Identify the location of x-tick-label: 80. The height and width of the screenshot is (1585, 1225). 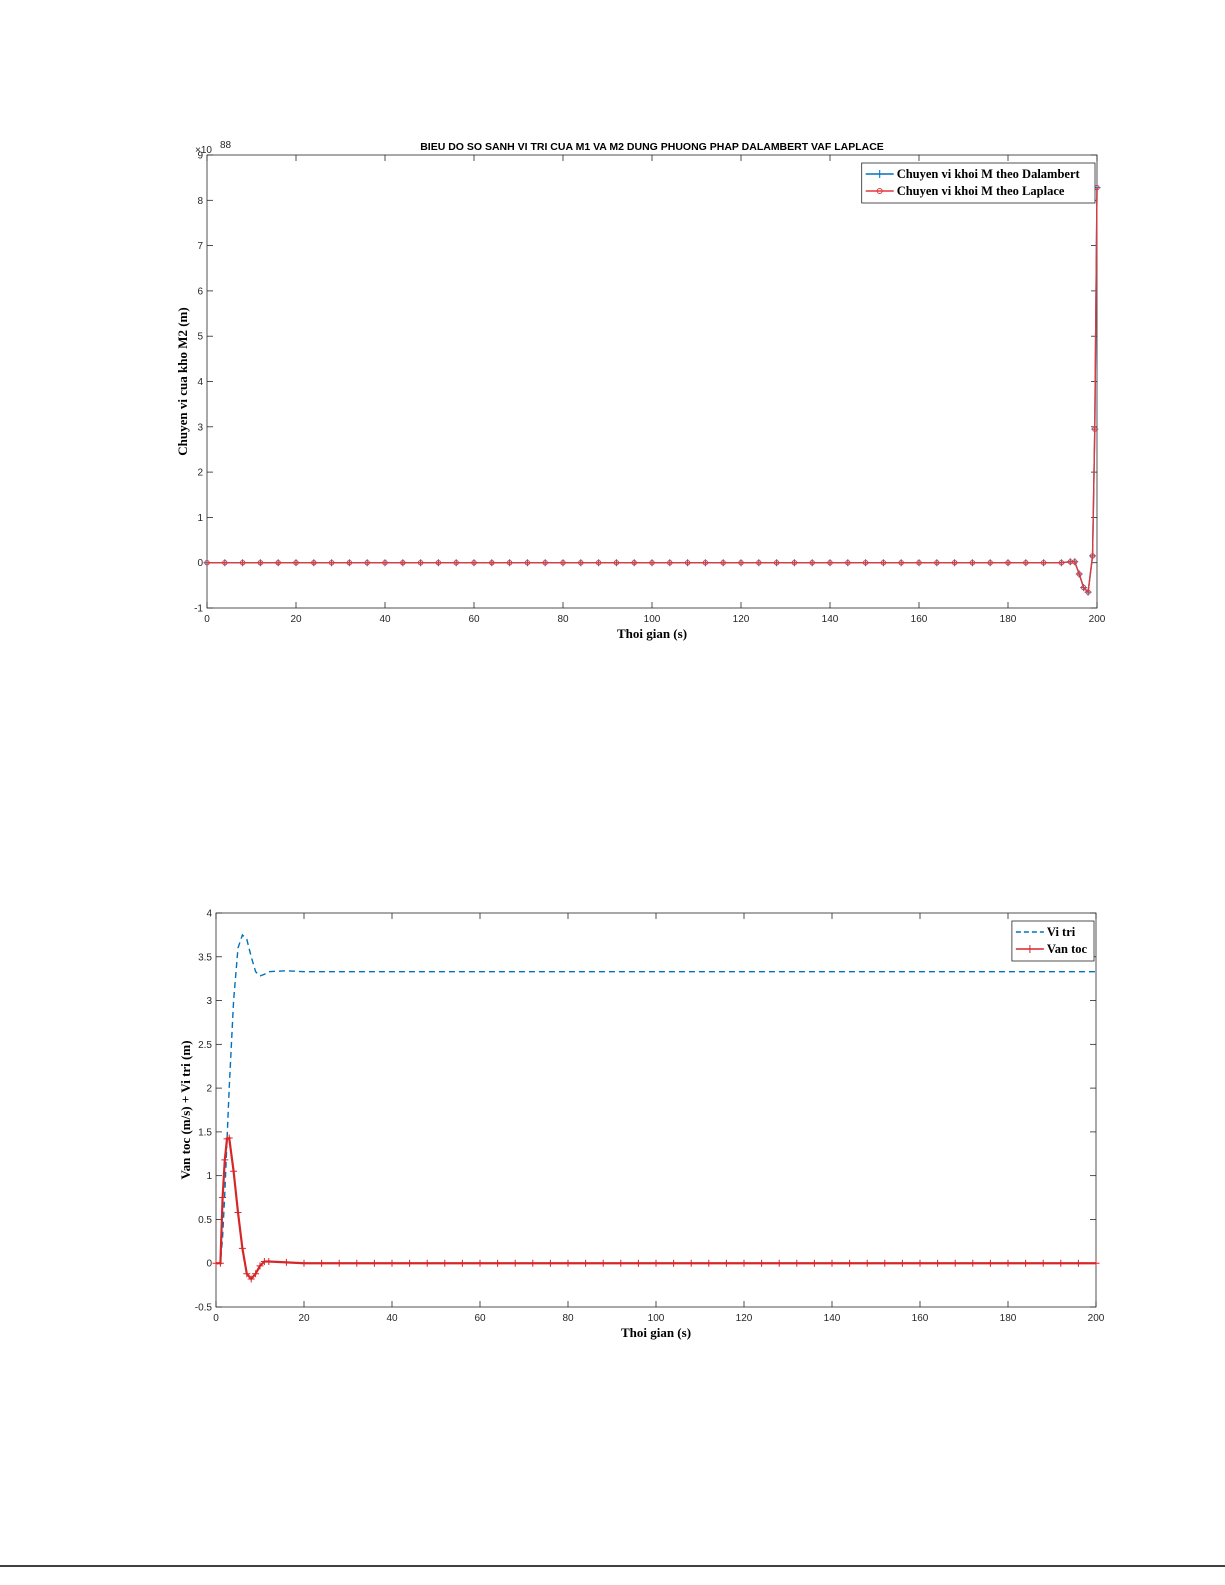
(563, 619).